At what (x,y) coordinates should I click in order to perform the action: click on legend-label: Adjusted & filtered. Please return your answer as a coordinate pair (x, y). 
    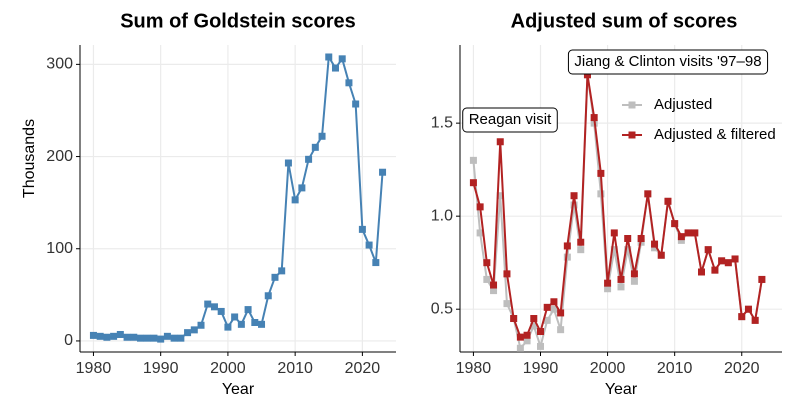
    Looking at the image, I should click on (715, 134).